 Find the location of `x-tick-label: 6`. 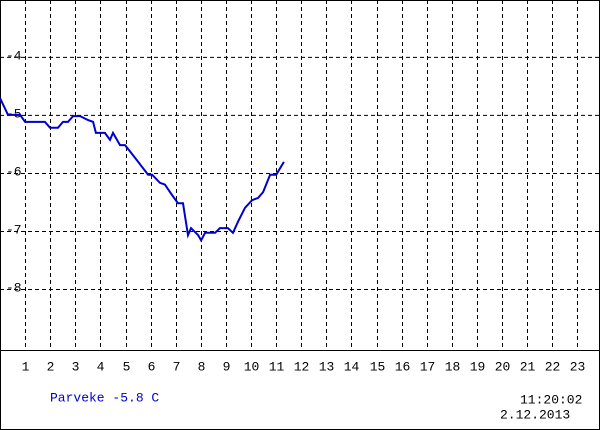

x-tick-label: 6 is located at coordinates (152, 366).